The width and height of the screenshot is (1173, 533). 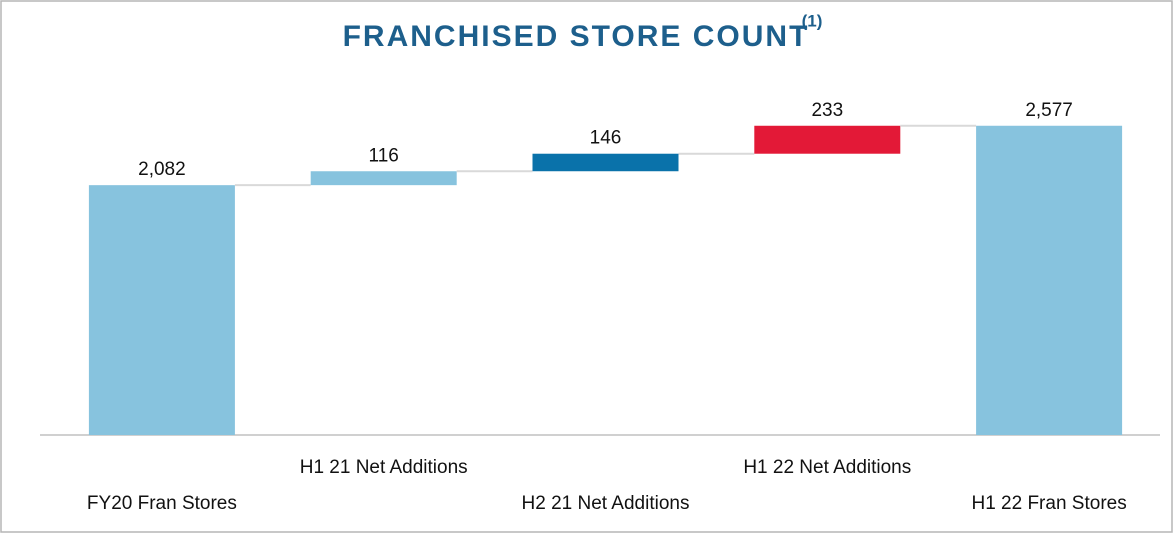 I want to click on chart-title: FRANCHISED STORE COUNT, so click(x=576, y=36).